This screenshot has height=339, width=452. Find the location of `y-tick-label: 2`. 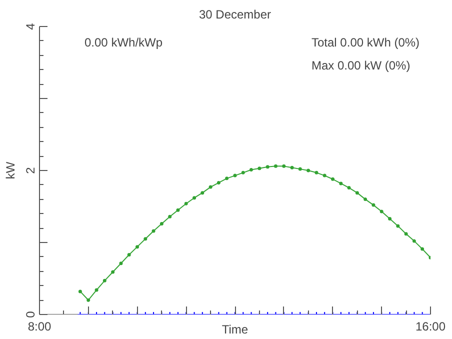

y-tick-label: 2 is located at coordinates (31, 170).